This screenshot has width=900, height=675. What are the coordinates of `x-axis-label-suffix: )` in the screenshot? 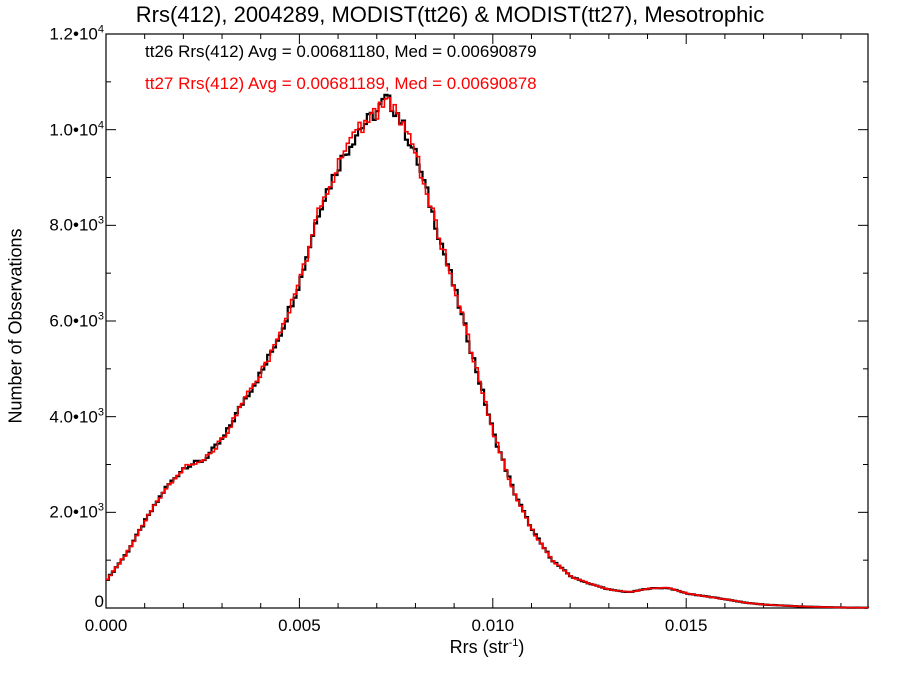 It's located at (521, 647).